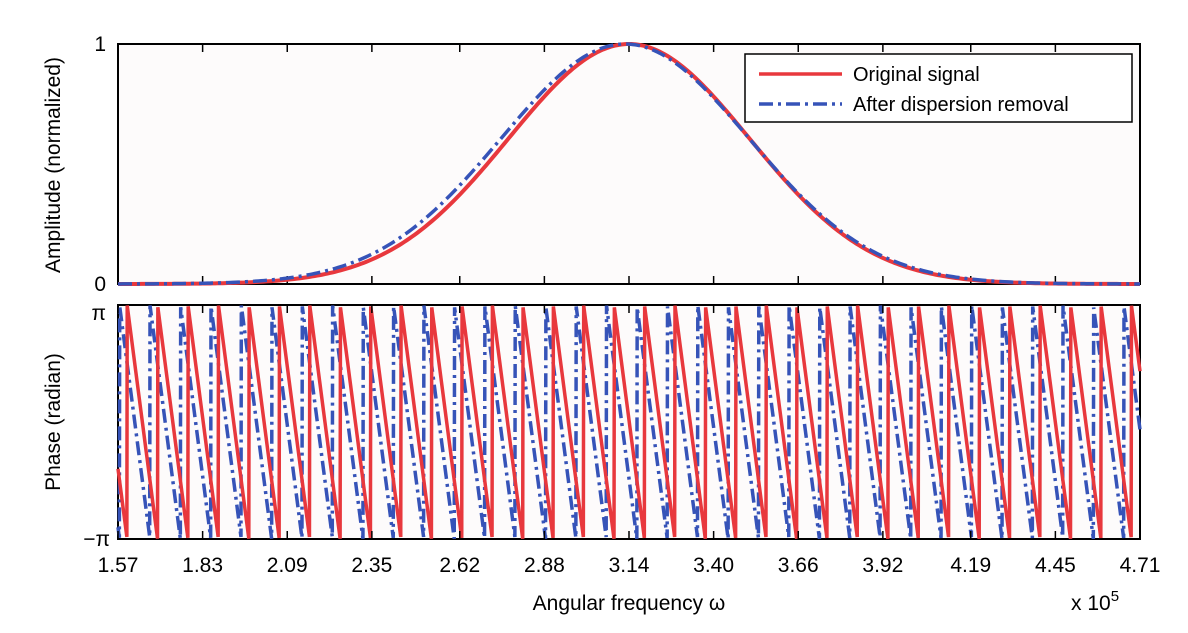 The height and width of the screenshot is (633, 1188). Describe the element at coordinates (459, 565) in the screenshot. I see `x-tick-label: 2.62` at that location.